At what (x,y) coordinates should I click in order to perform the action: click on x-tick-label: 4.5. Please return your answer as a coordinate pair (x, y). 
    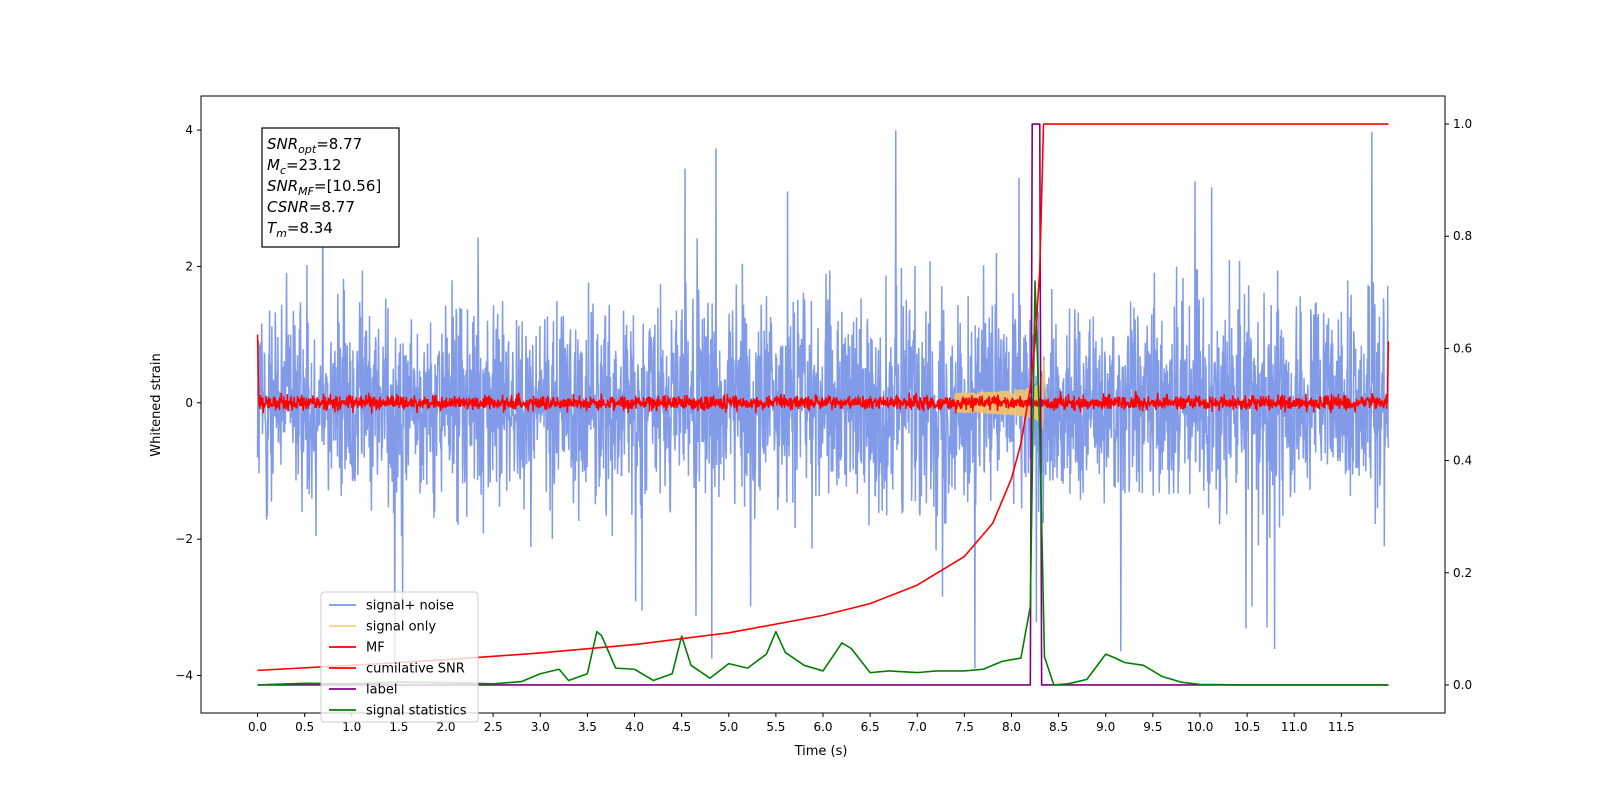
    Looking at the image, I should click on (681, 727).